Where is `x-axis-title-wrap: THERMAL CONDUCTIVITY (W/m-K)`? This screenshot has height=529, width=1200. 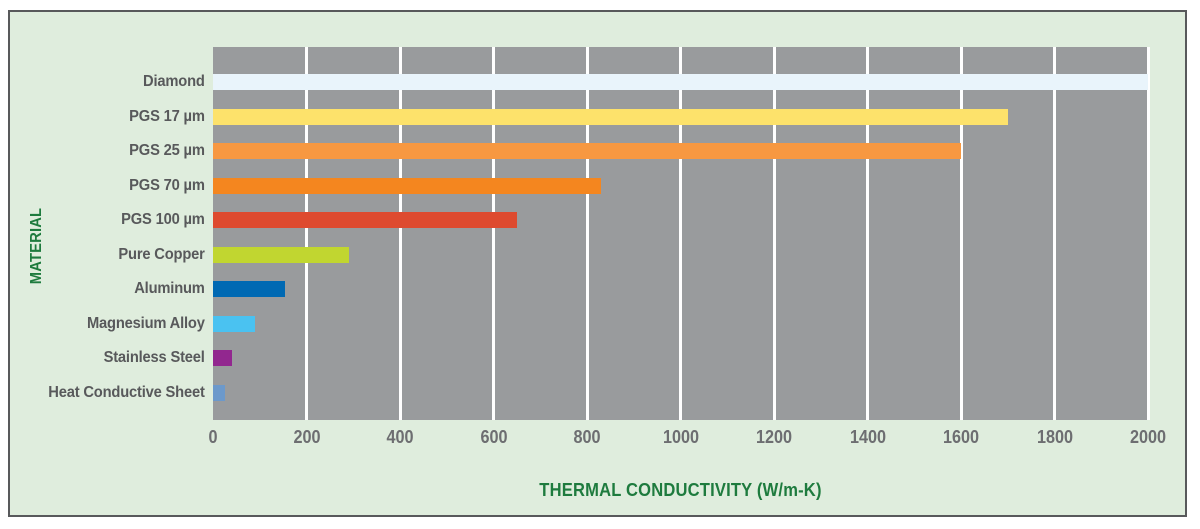
x-axis-title-wrap: THERMAL CONDUCTIVITY (W/m-K) is located at coordinates (680, 490).